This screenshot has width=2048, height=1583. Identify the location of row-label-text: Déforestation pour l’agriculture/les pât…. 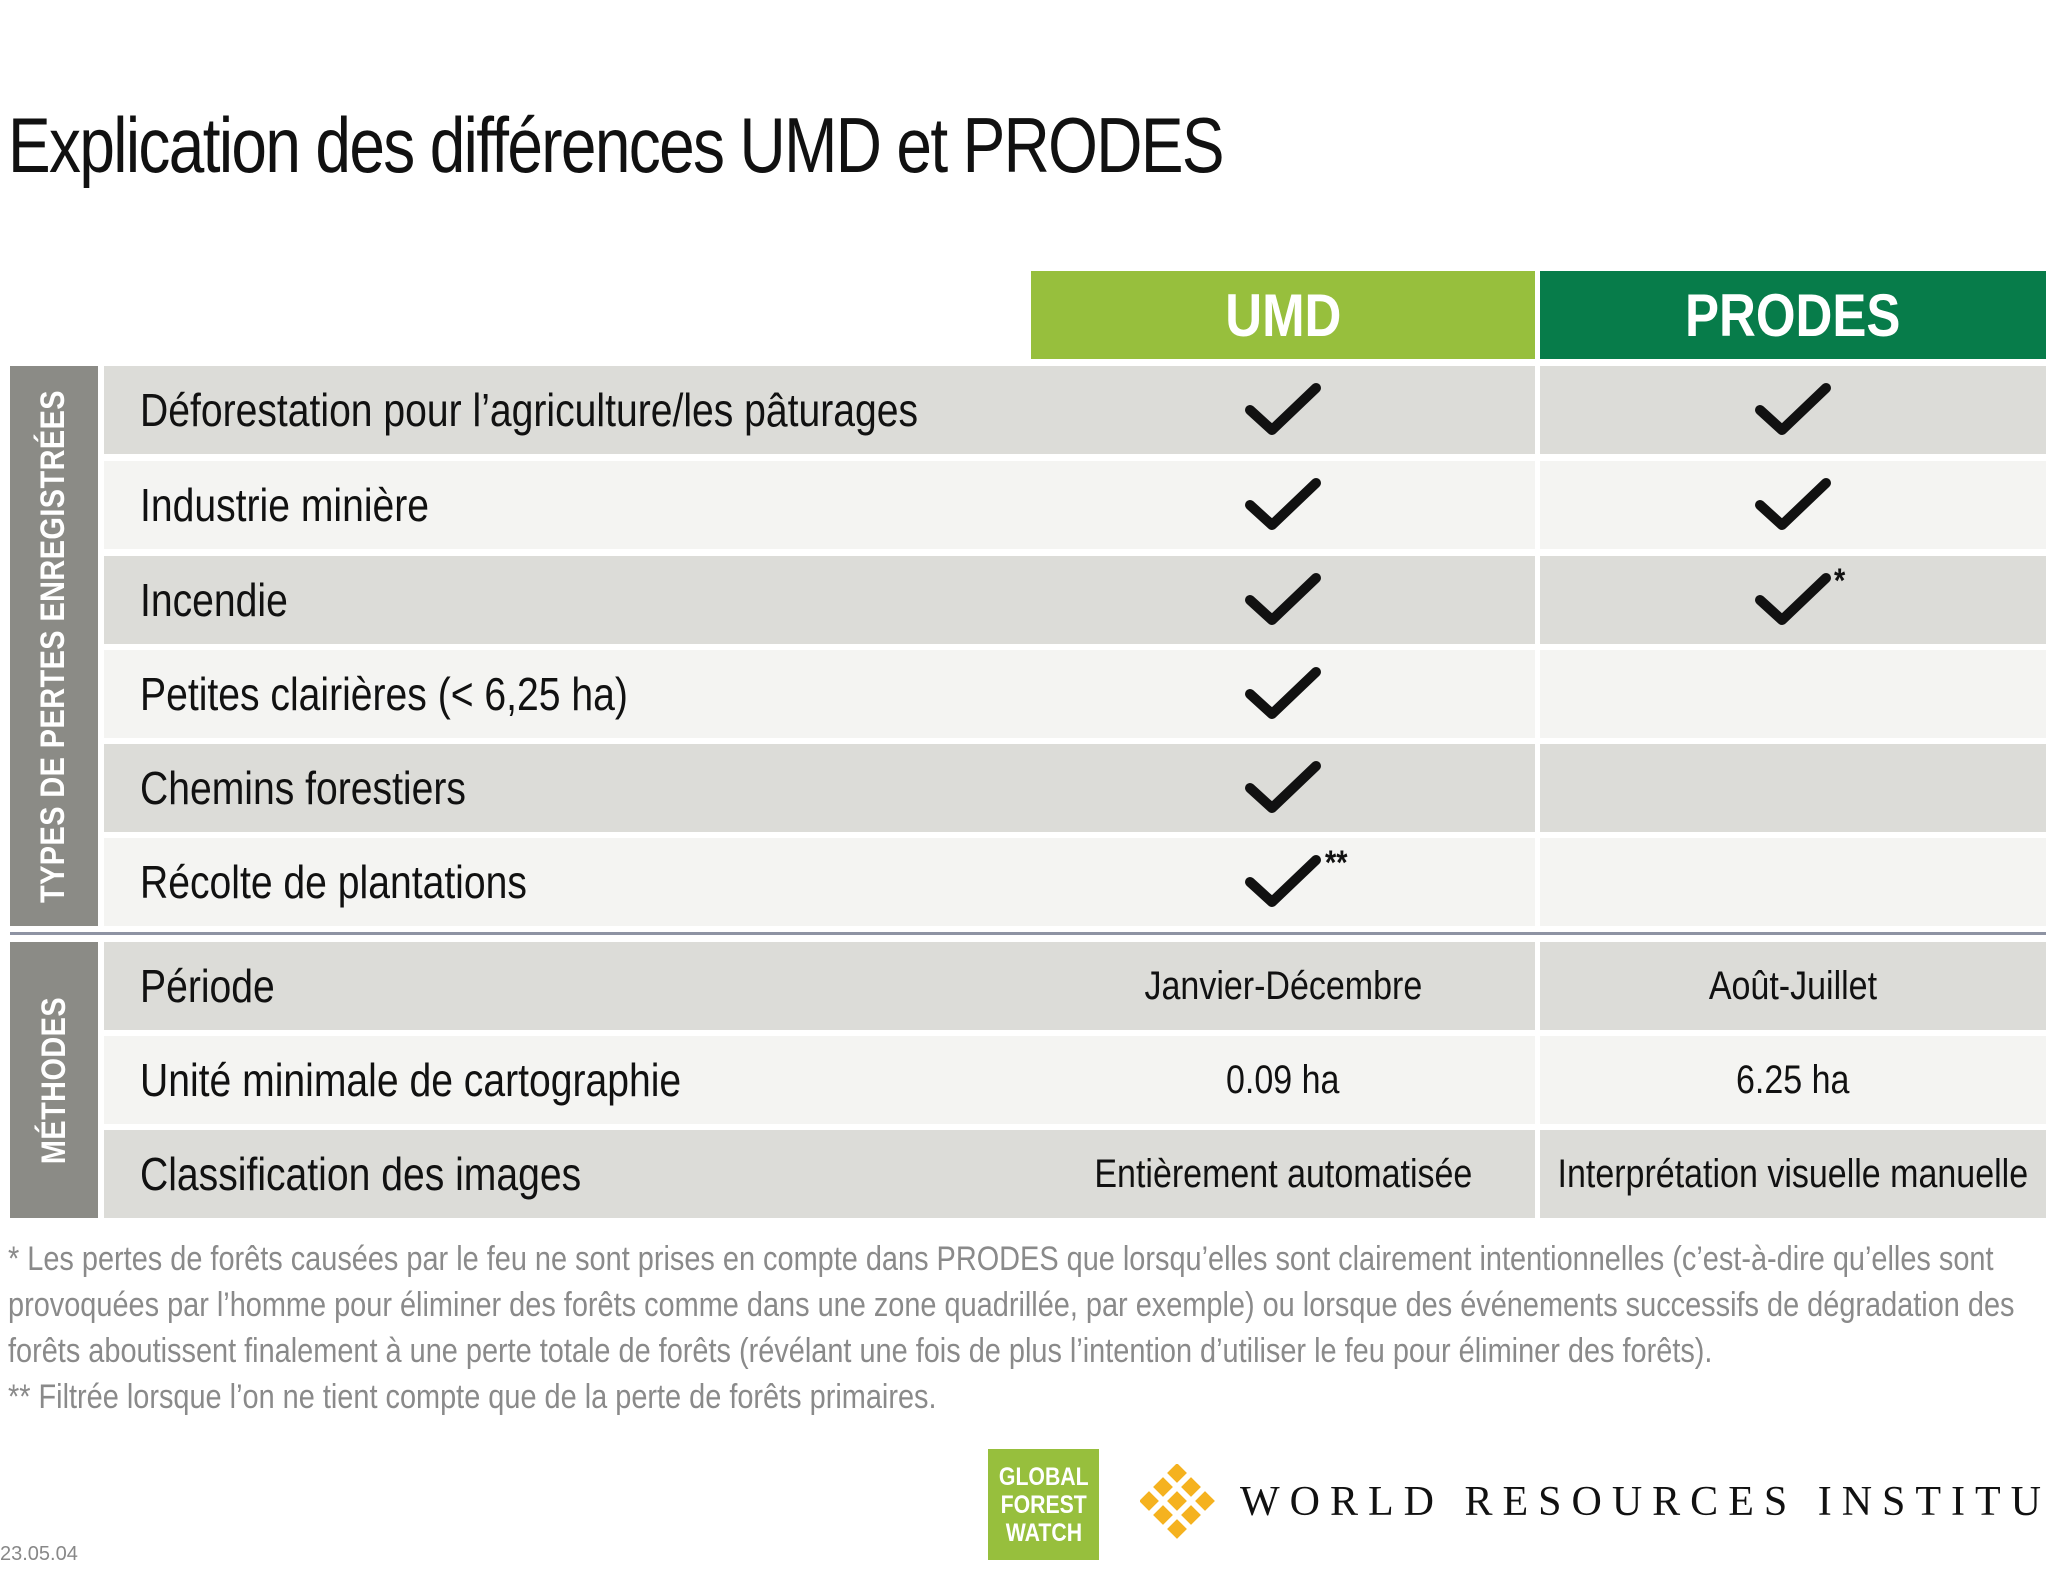
(529, 410).